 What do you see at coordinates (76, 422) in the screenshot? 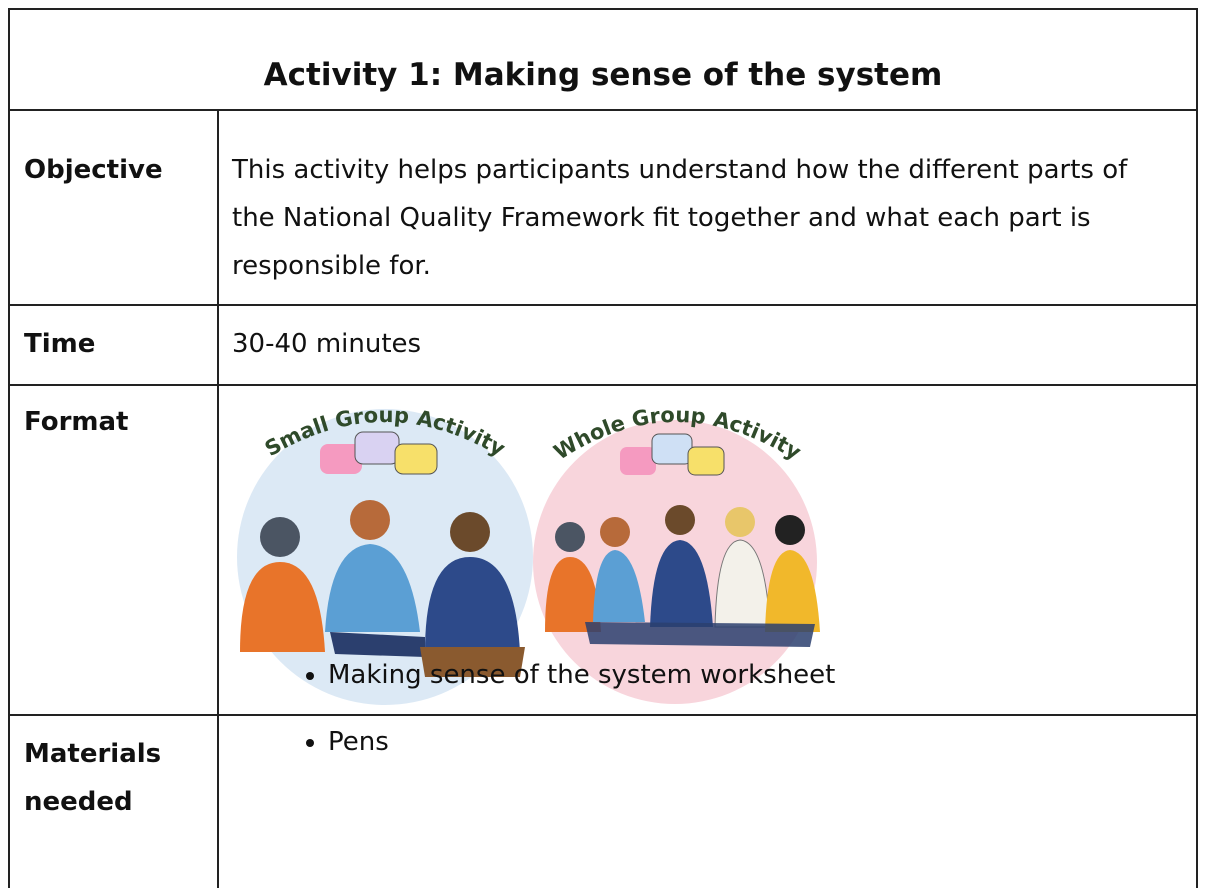
I see `row-label: Format` at bounding box center [76, 422].